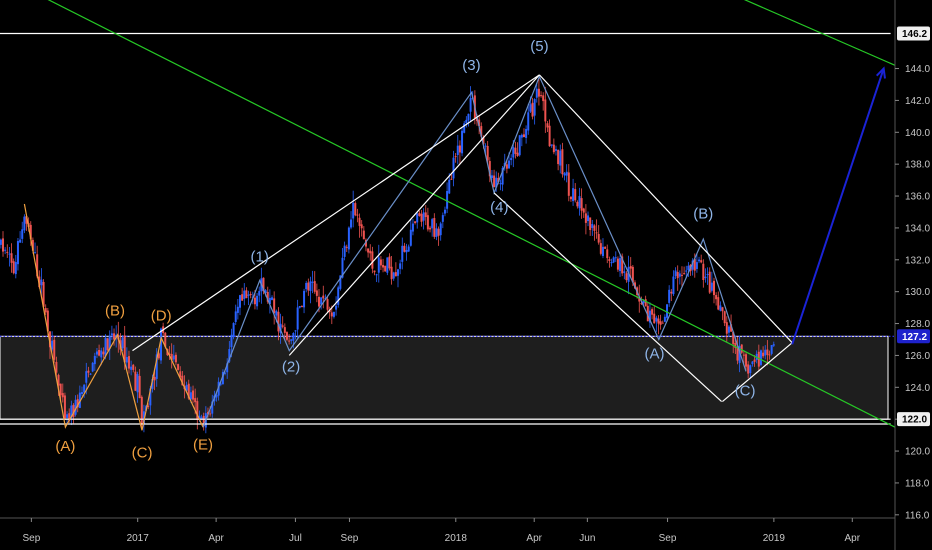  Describe the element at coordinates (444, 377) in the screenshot. I see `support-zone` at that location.